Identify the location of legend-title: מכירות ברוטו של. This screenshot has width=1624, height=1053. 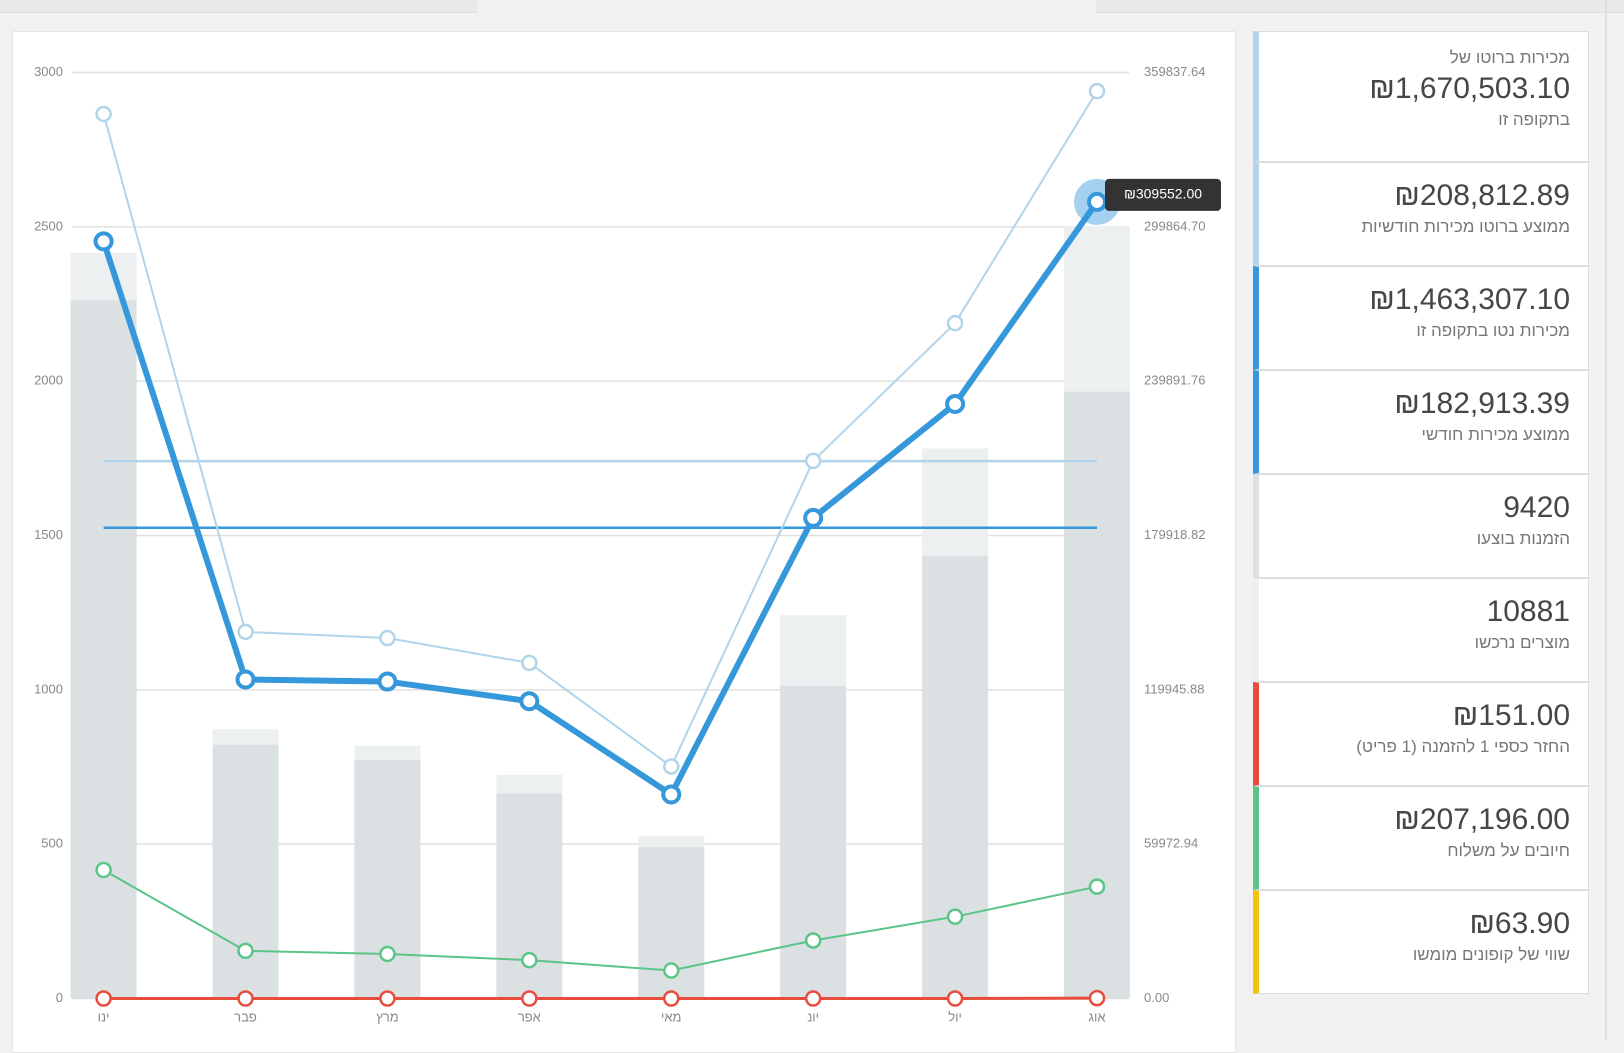
(1419, 58).